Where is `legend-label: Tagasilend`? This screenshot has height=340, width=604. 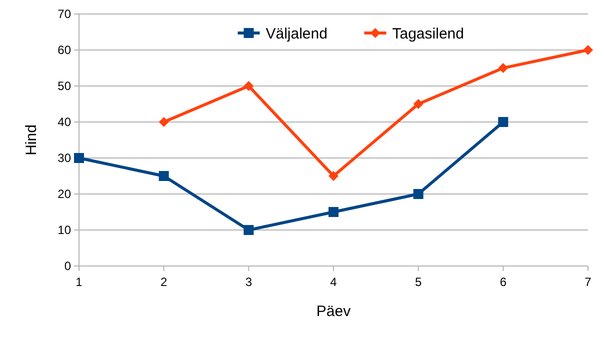
legend-label: Tagasilend is located at coordinates (428, 33).